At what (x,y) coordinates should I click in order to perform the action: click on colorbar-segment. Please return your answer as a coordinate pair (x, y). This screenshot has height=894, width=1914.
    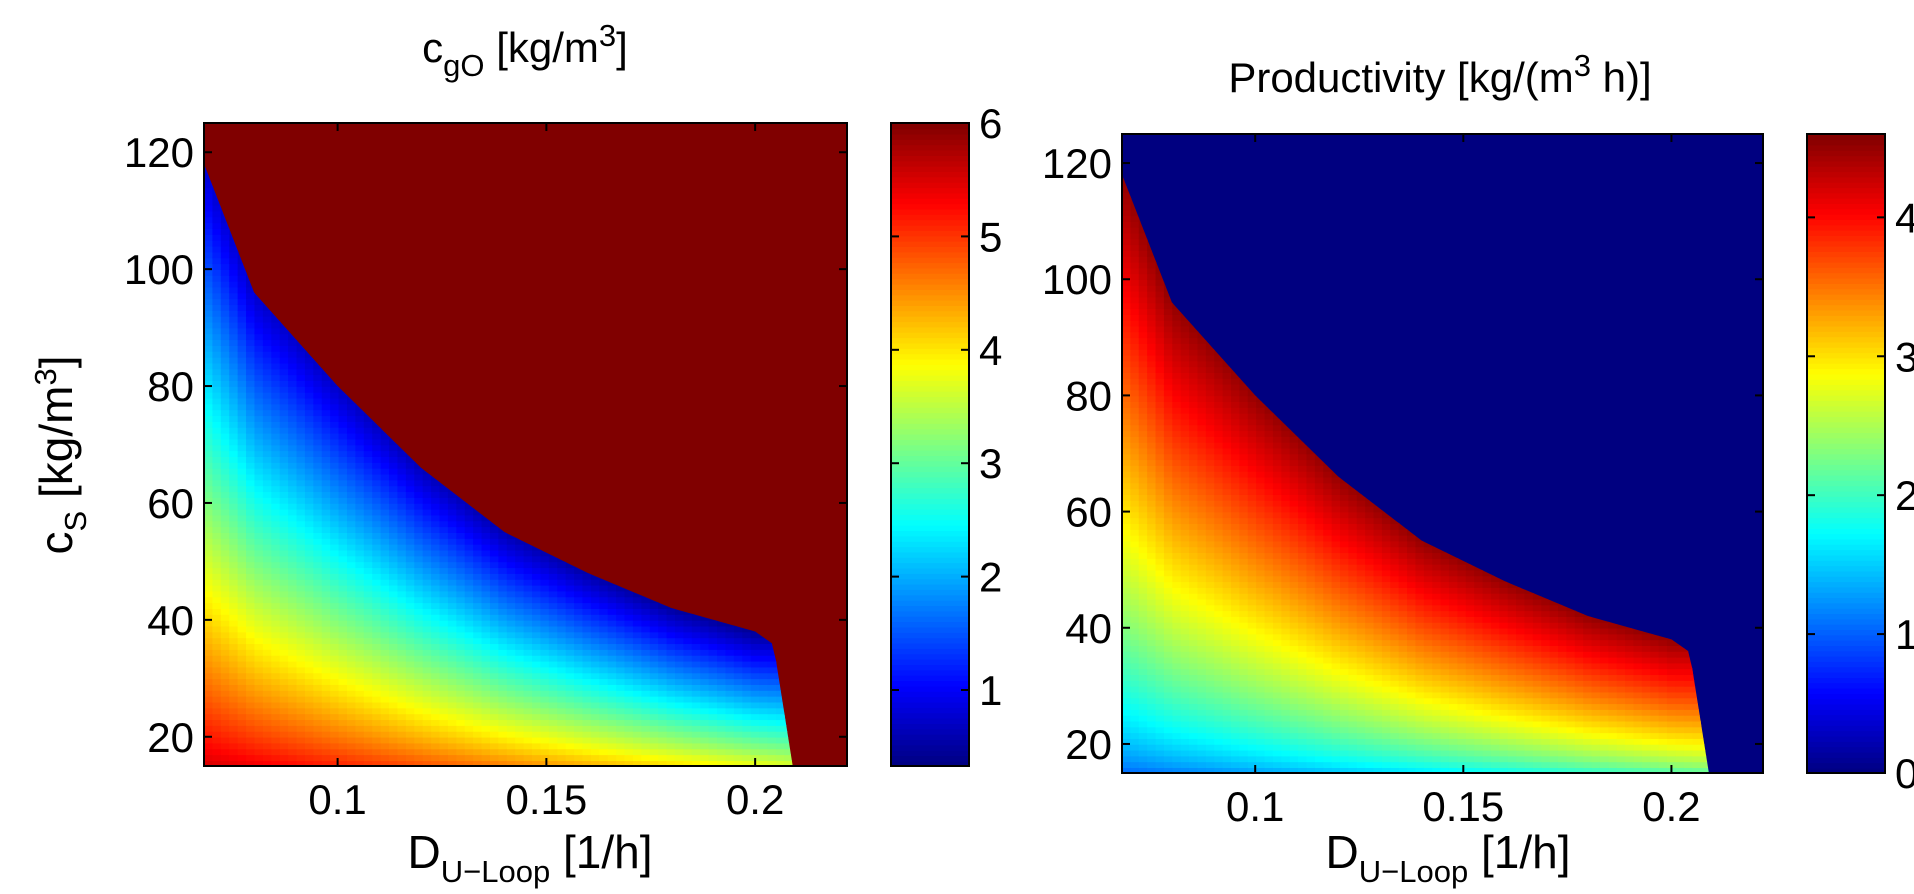
    Looking at the image, I should click on (930, 742).